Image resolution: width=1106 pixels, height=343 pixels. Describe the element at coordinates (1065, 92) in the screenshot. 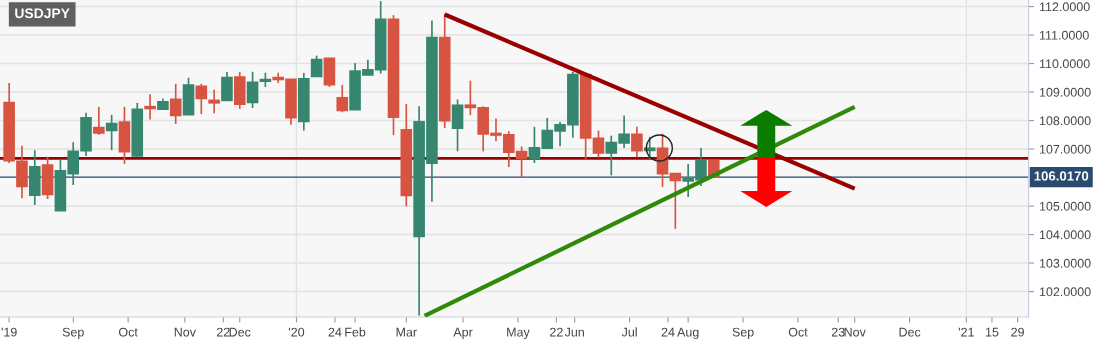

I see `y-tick-label: 109.0000` at that location.